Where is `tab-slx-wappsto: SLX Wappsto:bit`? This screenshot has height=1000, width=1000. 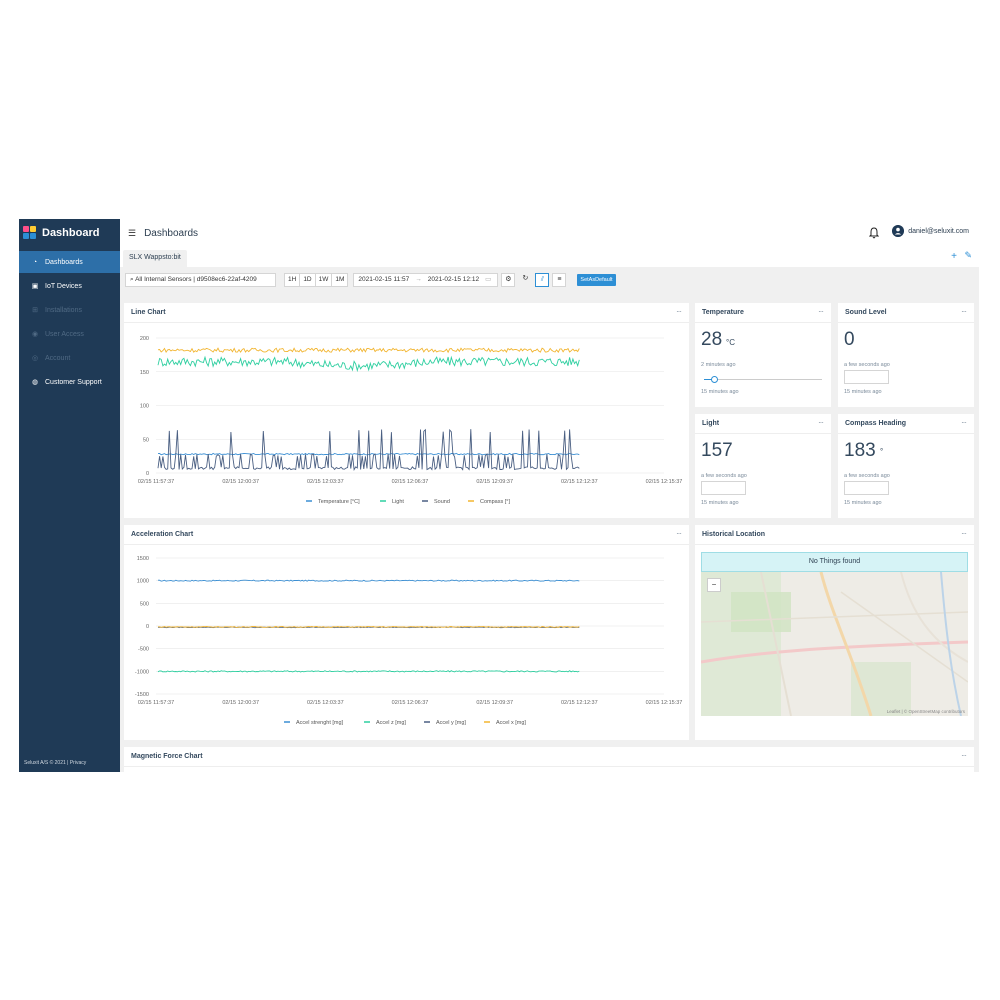 tab-slx-wappsto: SLX Wappsto:bit is located at coordinates (155, 258).